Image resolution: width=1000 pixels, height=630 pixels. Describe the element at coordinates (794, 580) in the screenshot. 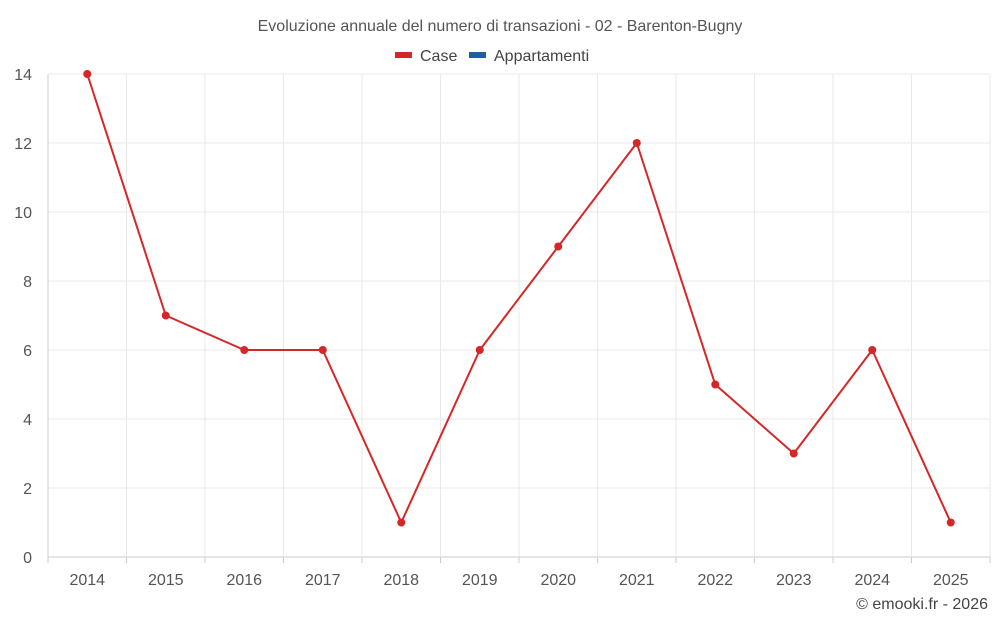

I see `x-tick-label: 2023` at that location.